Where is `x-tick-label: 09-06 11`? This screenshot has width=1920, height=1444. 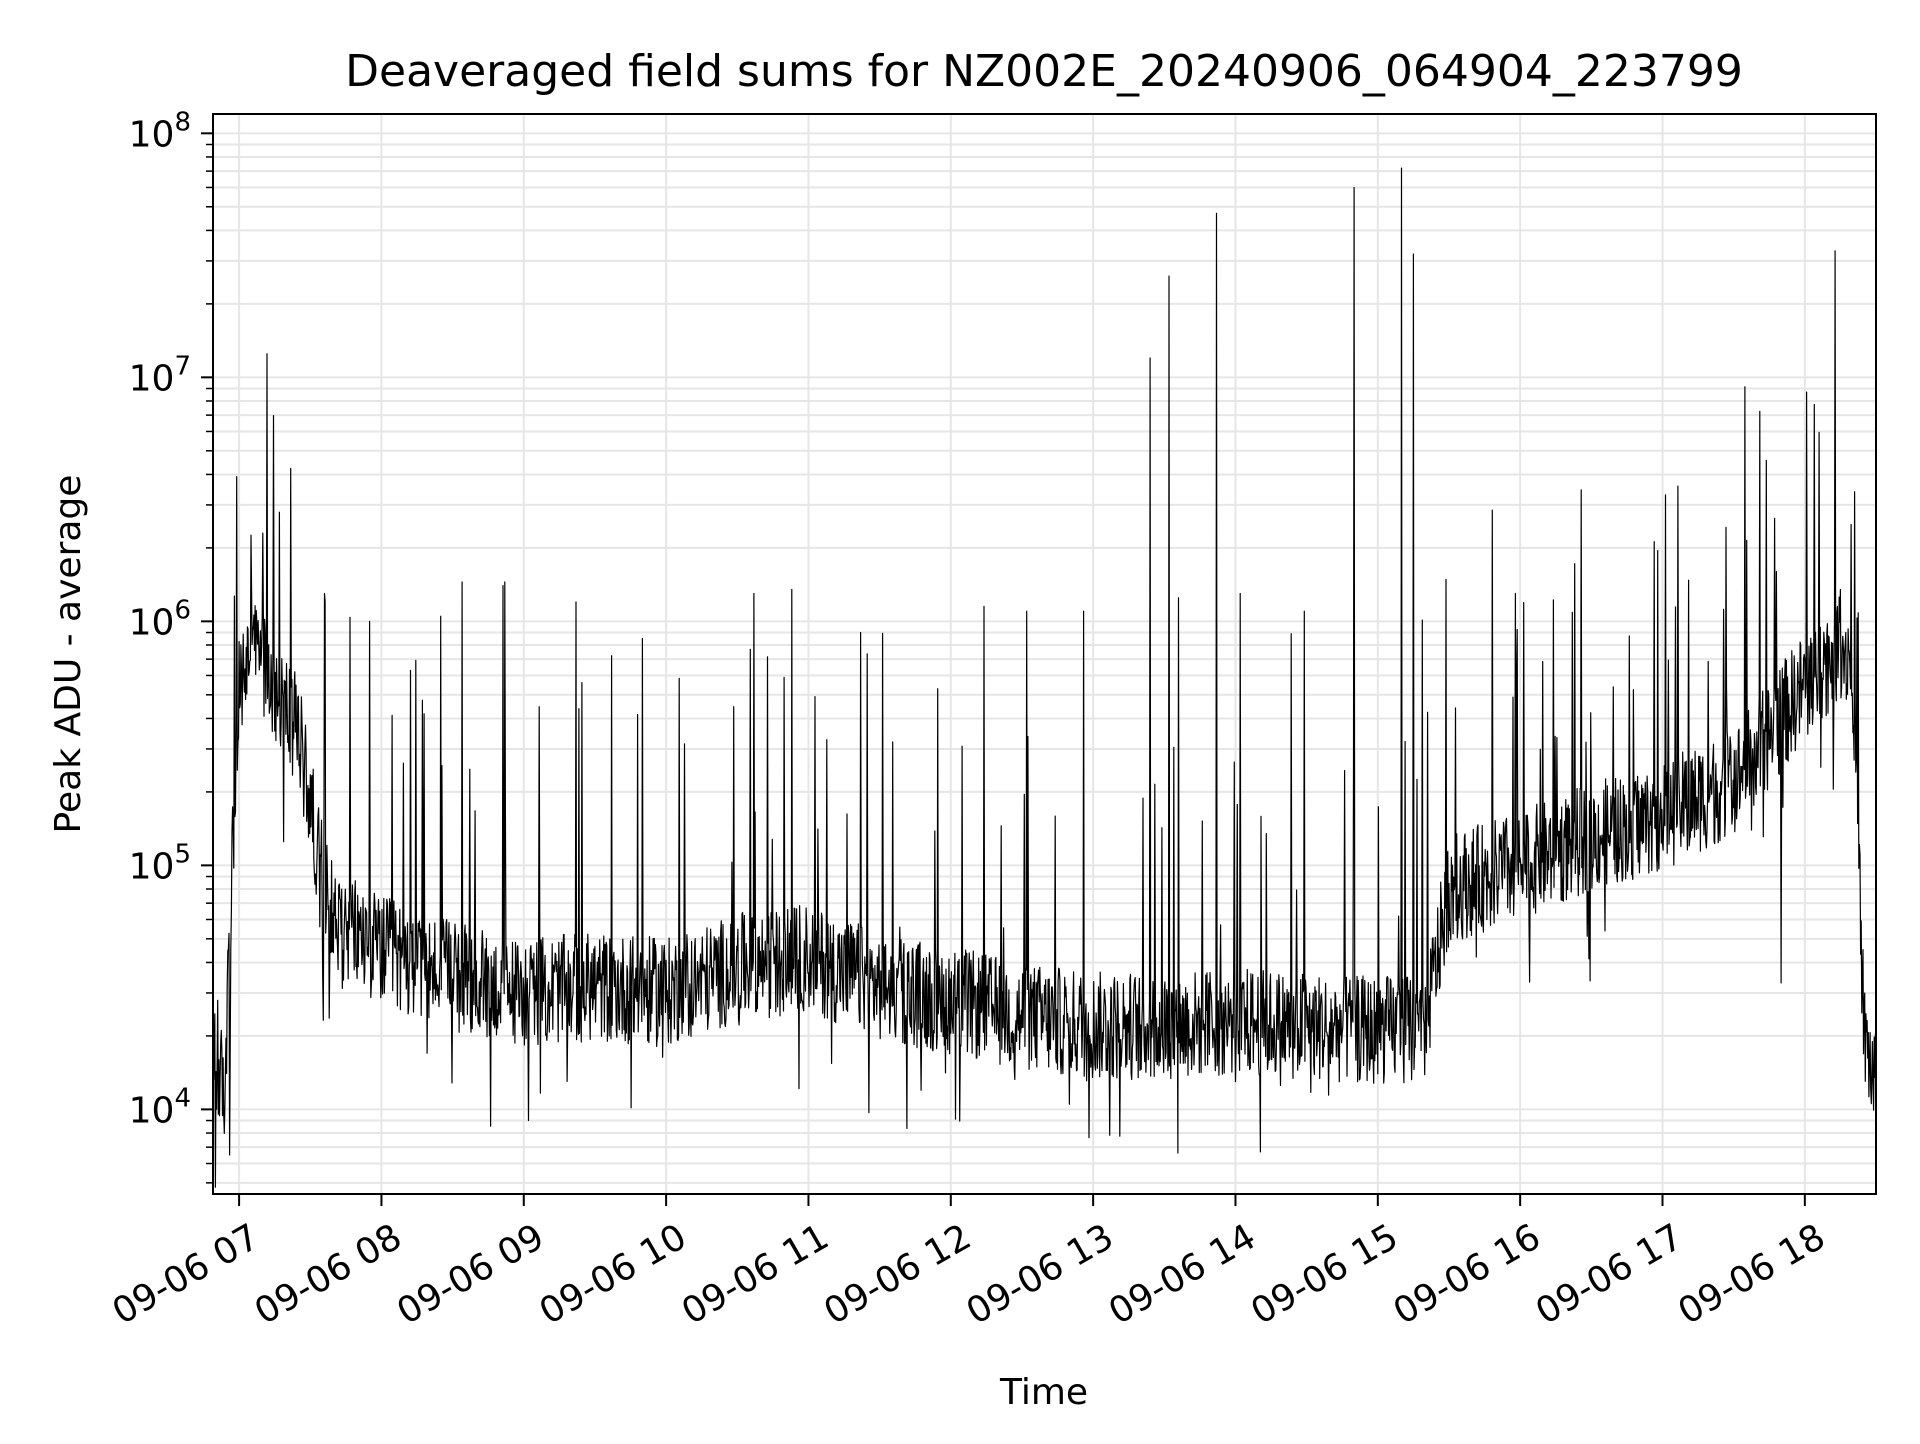
x-tick-label: 09-06 11 is located at coordinates (755, 1274).